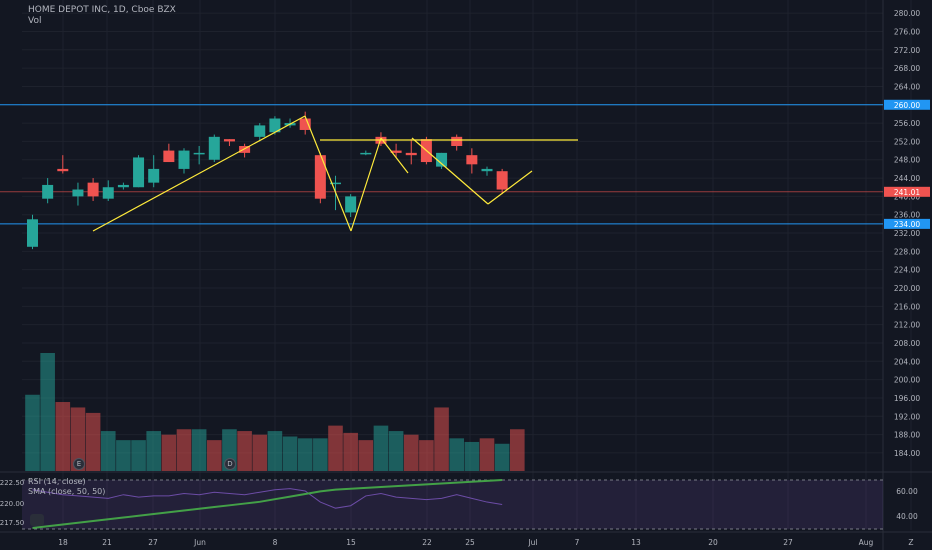 This screenshot has width=932, height=550. Describe the element at coordinates (12, 523) in the screenshot. I see `sma-tick-label: 217.50` at that location.